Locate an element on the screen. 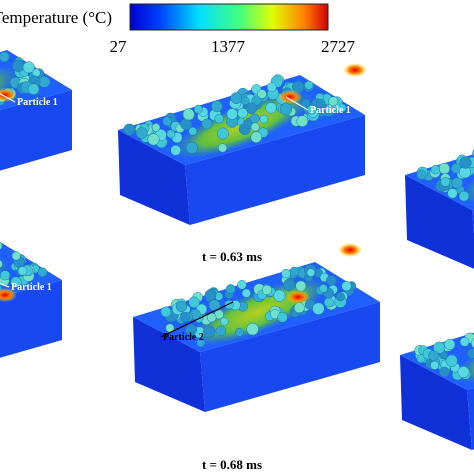  simulation-panel: Particle 1 is located at coordinates (31, 299).